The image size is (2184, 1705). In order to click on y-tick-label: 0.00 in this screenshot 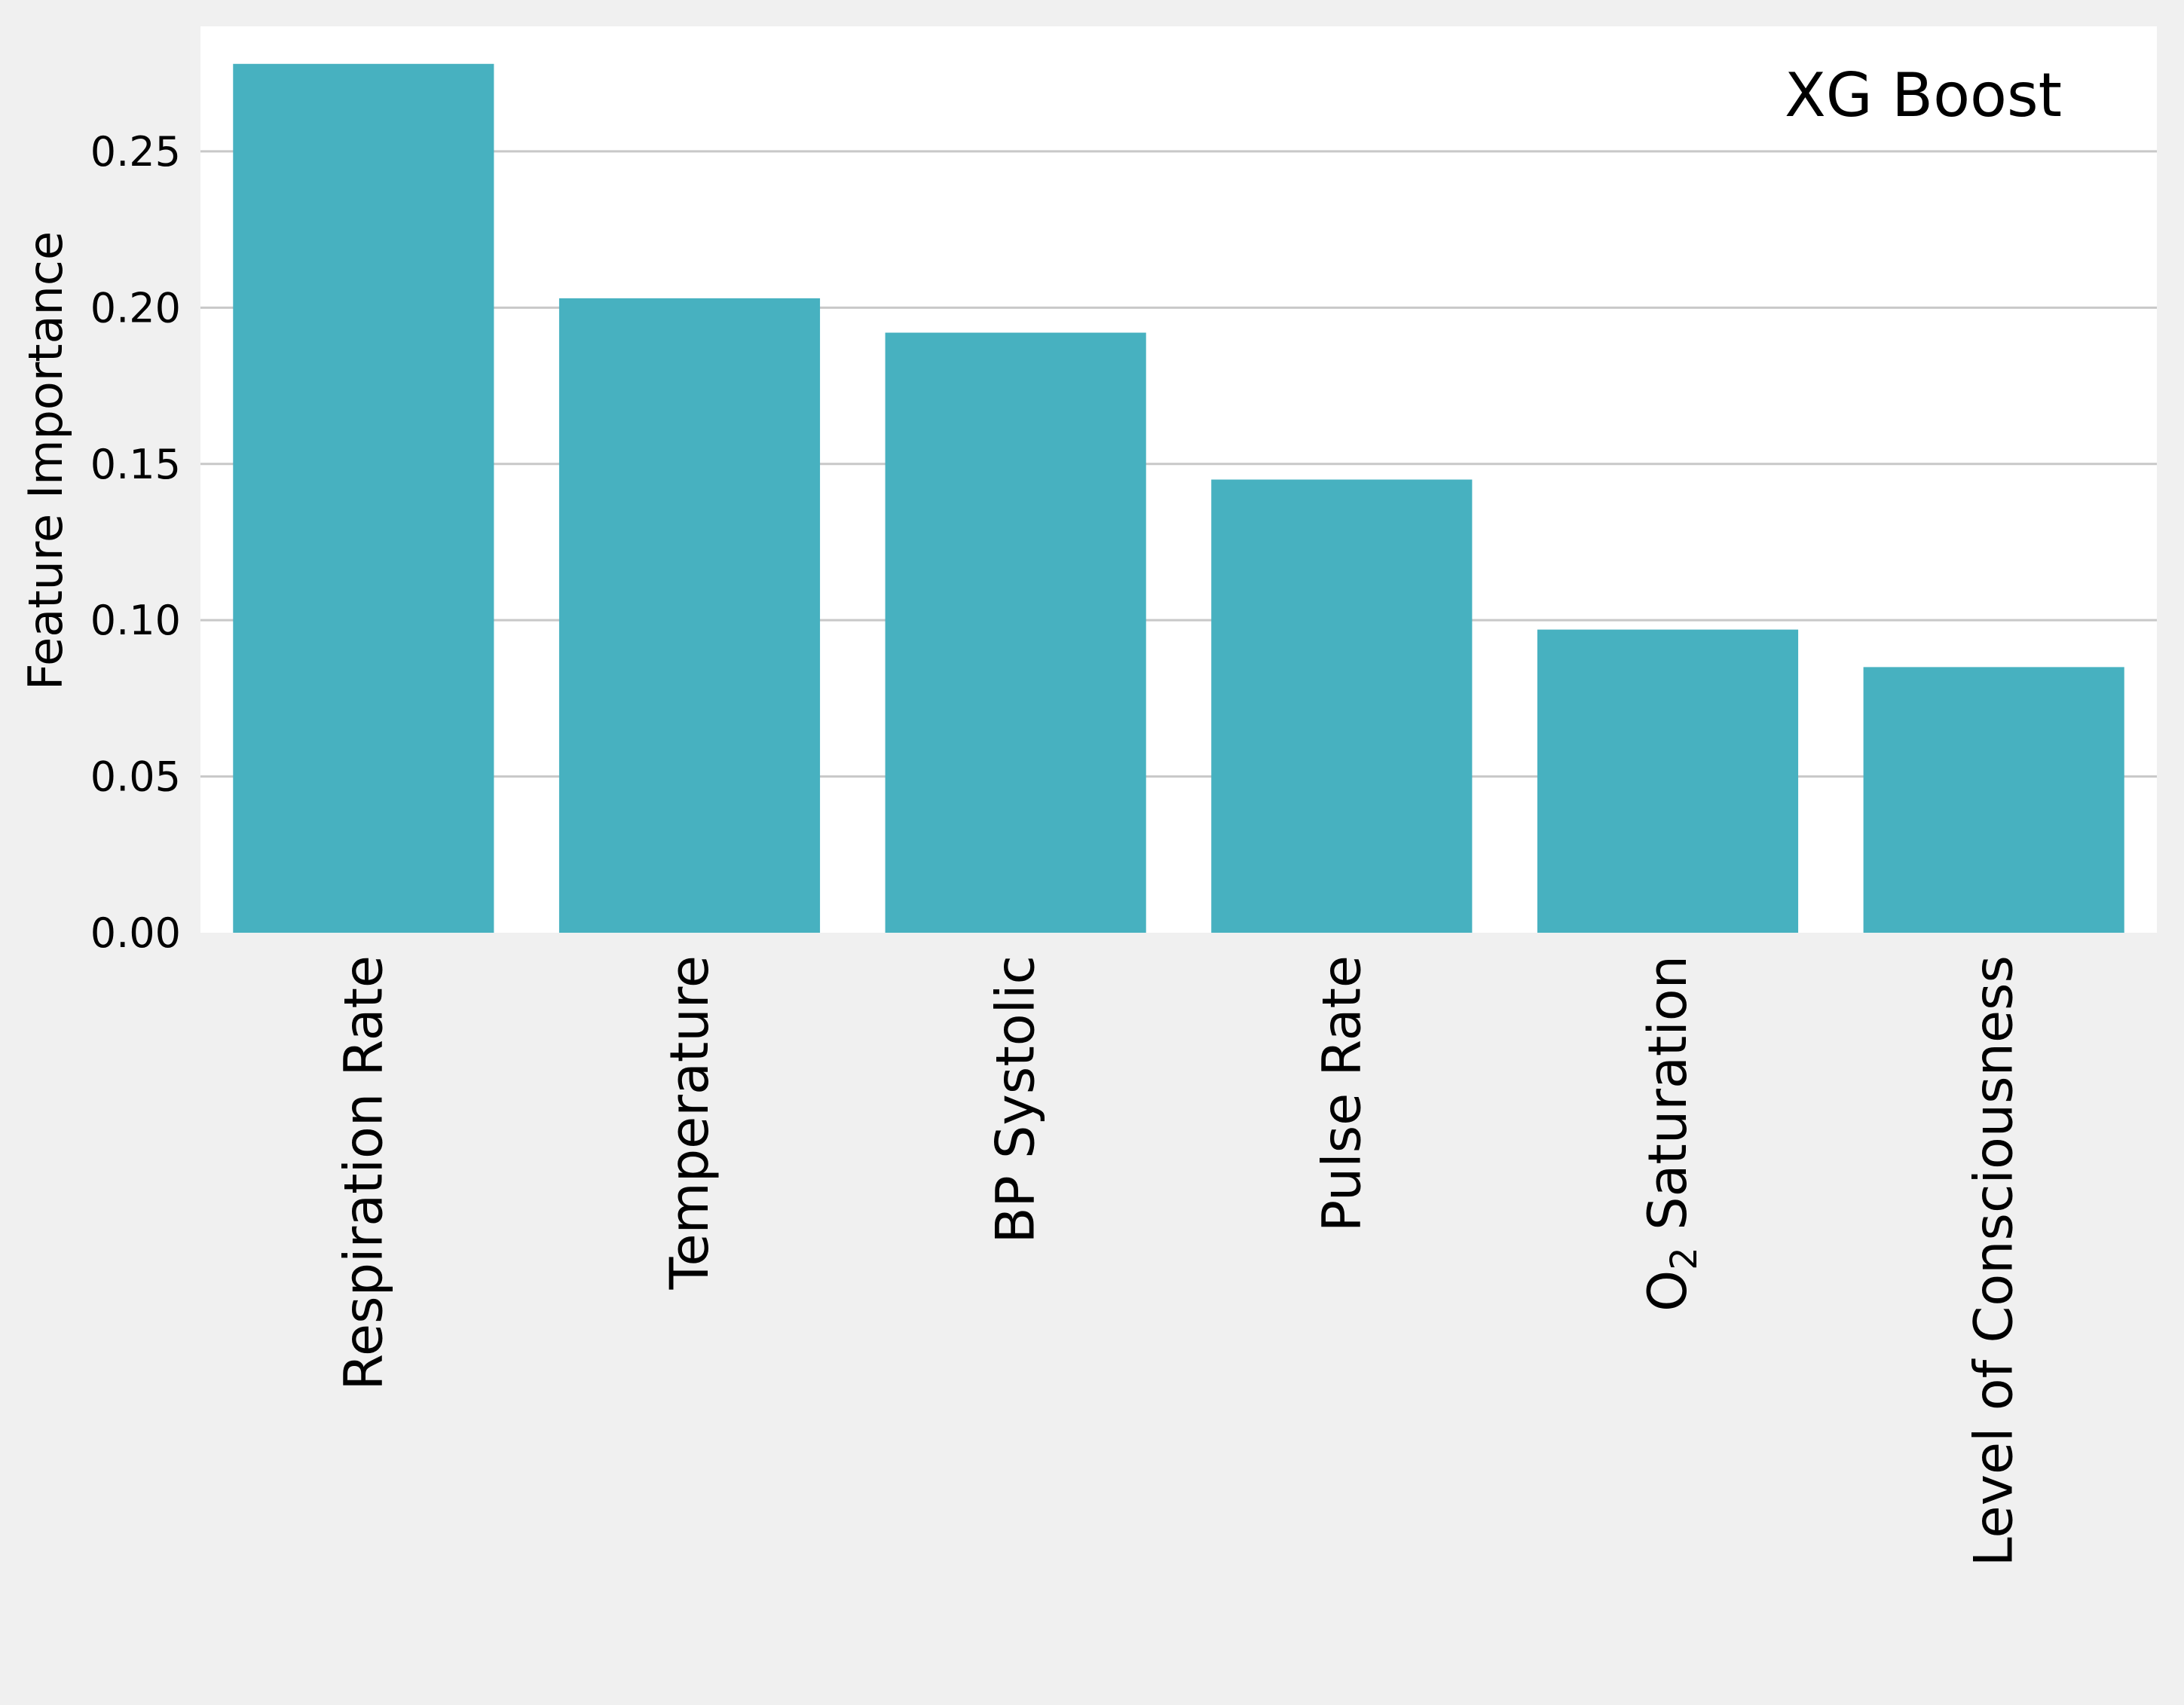, I will do `click(135, 933)`.